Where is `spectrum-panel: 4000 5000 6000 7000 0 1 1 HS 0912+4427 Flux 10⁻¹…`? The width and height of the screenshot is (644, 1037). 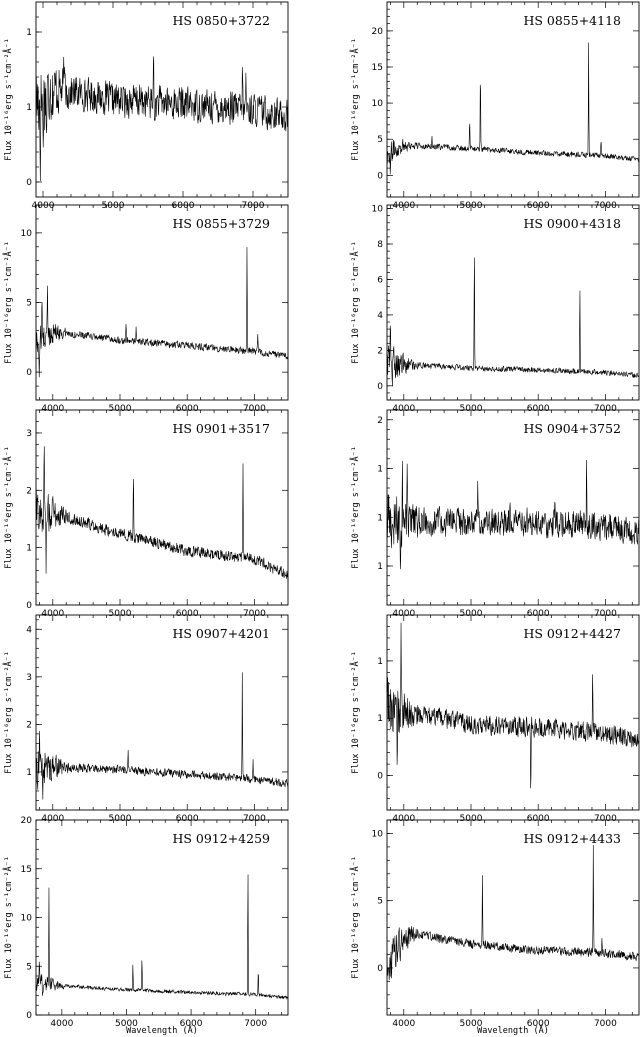
spectrum-panel: 4000 5000 6000 7000 0 1 1 HS 0912+4427 Flux 10⁻¹… is located at coordinates (494, 719).